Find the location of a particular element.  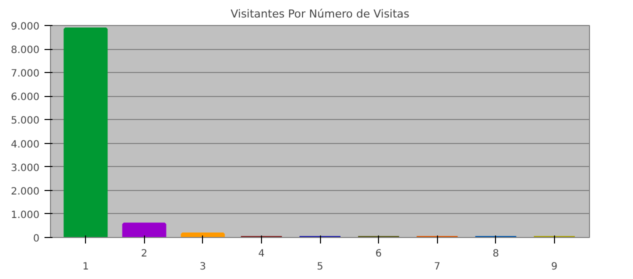

x-tick-label: 7 is located at coordinates (437, 267).